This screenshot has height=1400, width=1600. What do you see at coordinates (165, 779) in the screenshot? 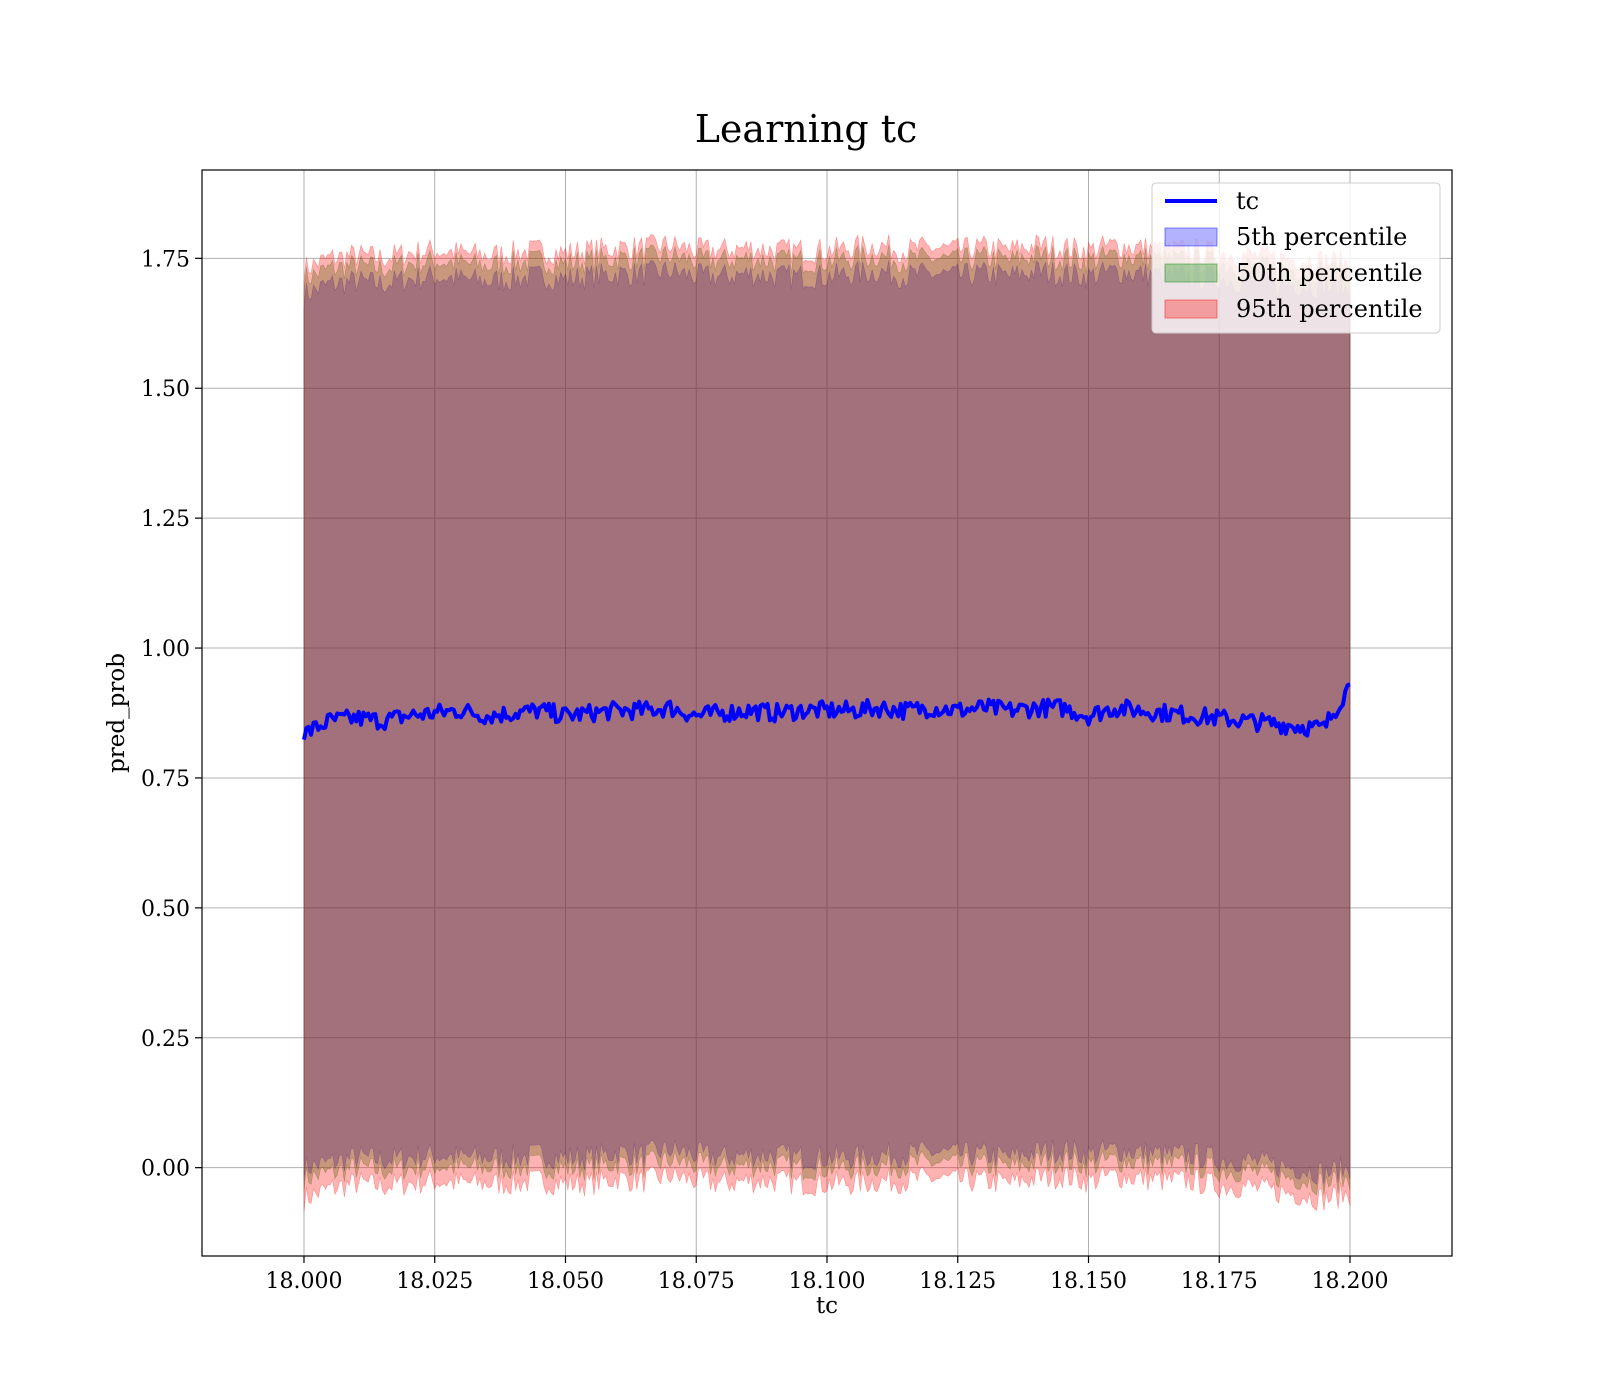
I see `y-tick-label: 0.75` at bounding box center [165, 779].